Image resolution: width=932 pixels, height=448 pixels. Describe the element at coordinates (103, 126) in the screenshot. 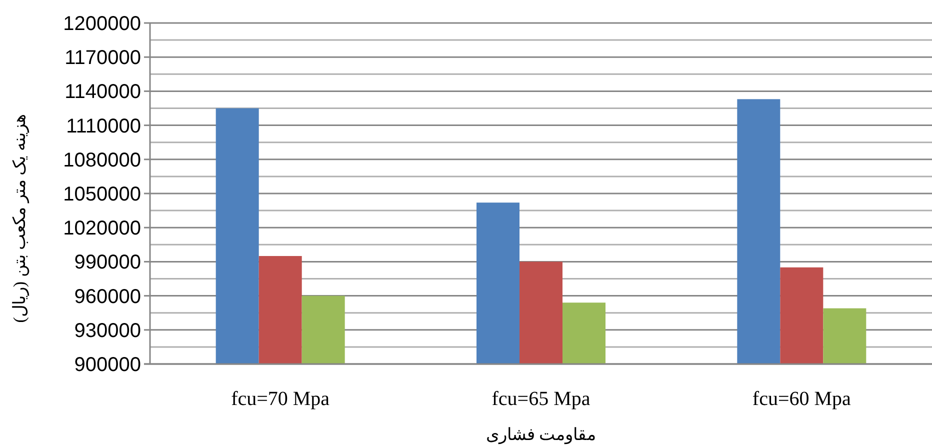

I see `y-tick-label: 1110000` at that location.